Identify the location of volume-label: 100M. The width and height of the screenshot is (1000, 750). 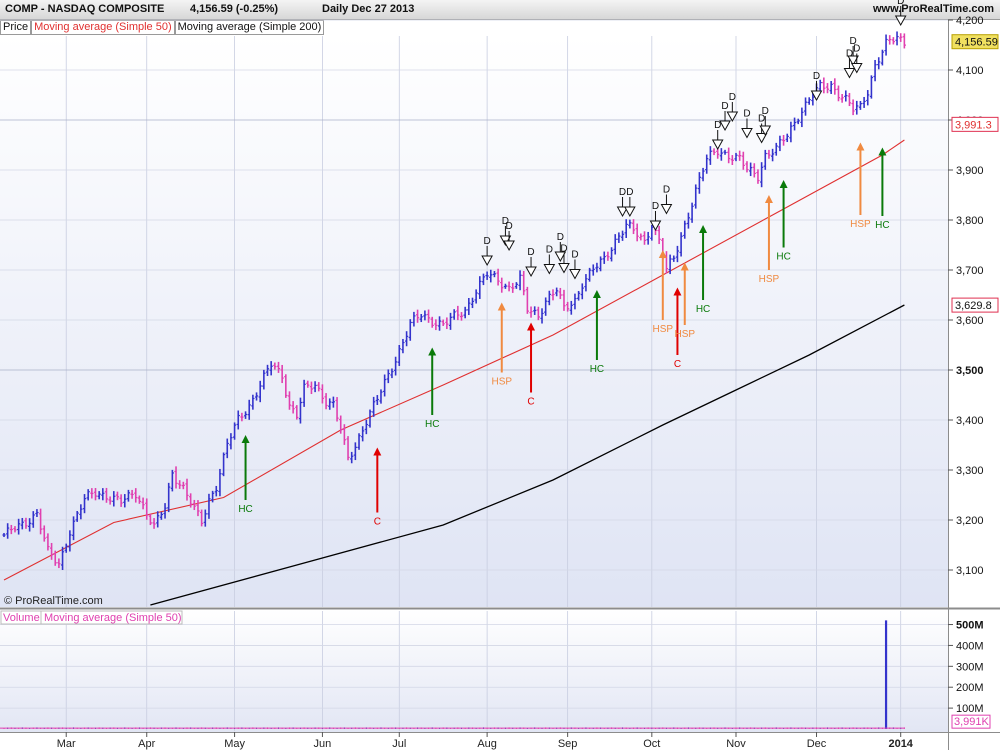
(970, 709).